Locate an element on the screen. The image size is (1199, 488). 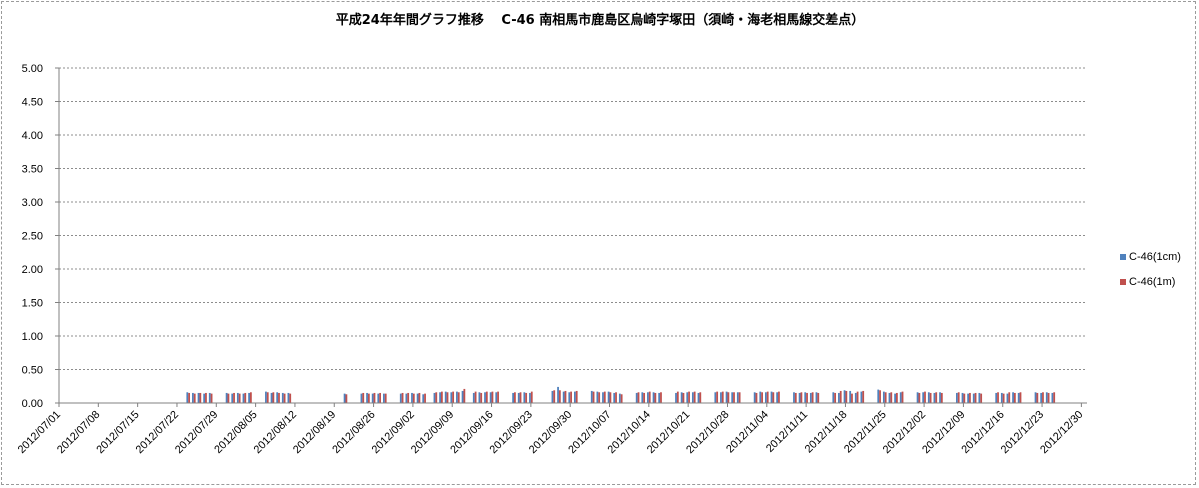
y-tick-label: 2.50 is located at coordinates (32, 237).